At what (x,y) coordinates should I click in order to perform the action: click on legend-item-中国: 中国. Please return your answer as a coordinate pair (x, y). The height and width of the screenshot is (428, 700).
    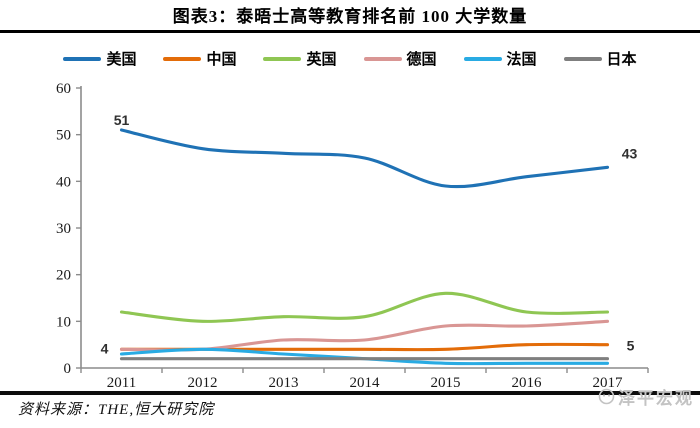
    Looking at the image, I should click on (199, 58).